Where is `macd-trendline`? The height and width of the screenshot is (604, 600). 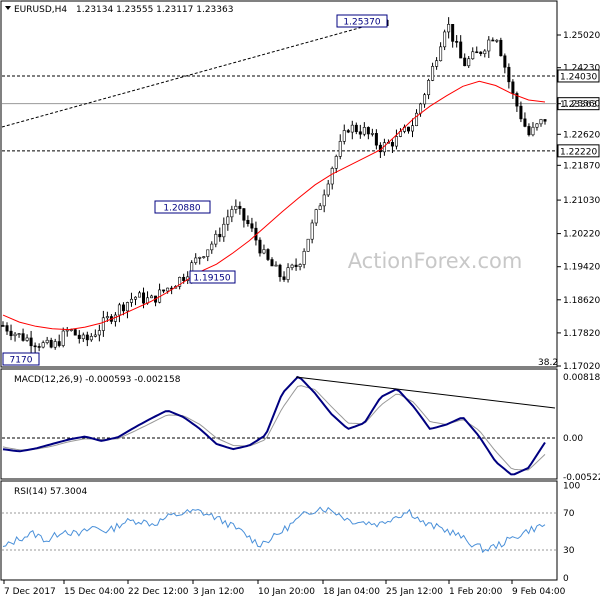
macd-trendline is located at coordinates (425, 392).